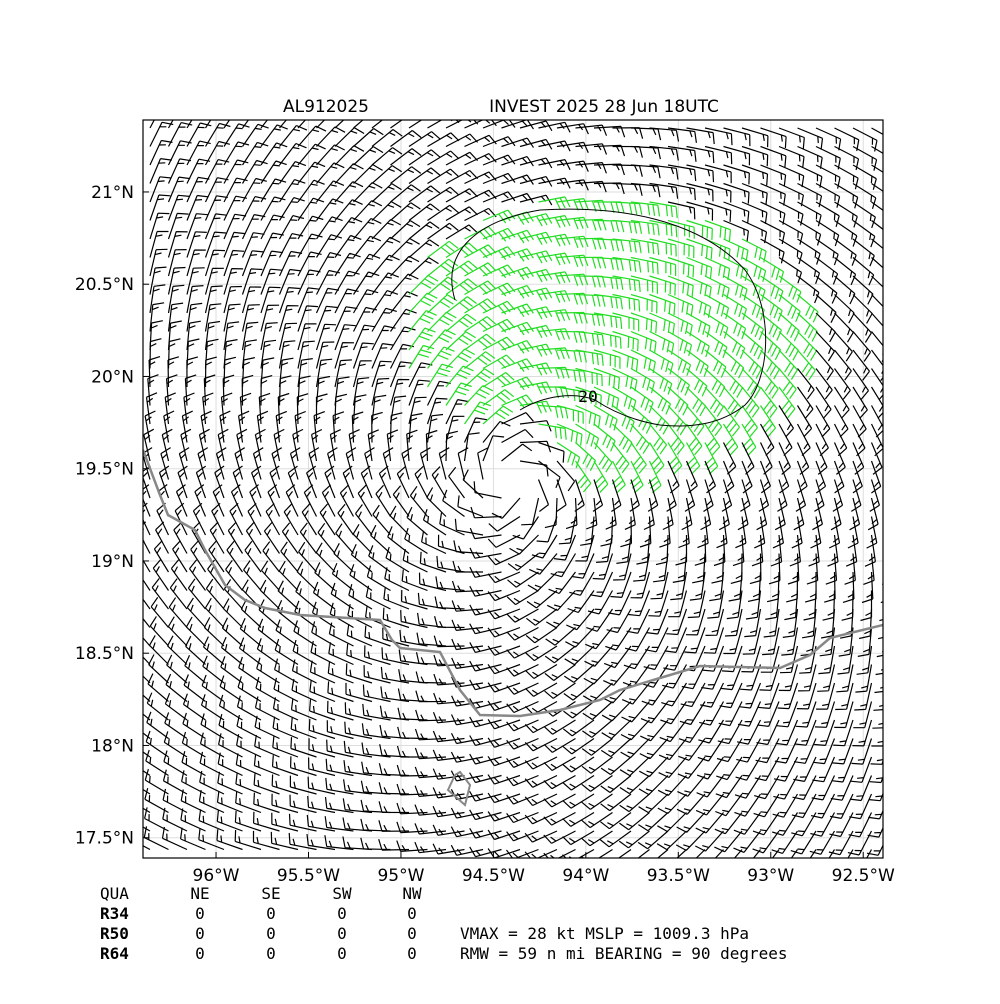  What do you see at coordinates (104, 470) in the screenshot?
I see `y-tick-label: 19.5°N` at bounding box center [104, 470].